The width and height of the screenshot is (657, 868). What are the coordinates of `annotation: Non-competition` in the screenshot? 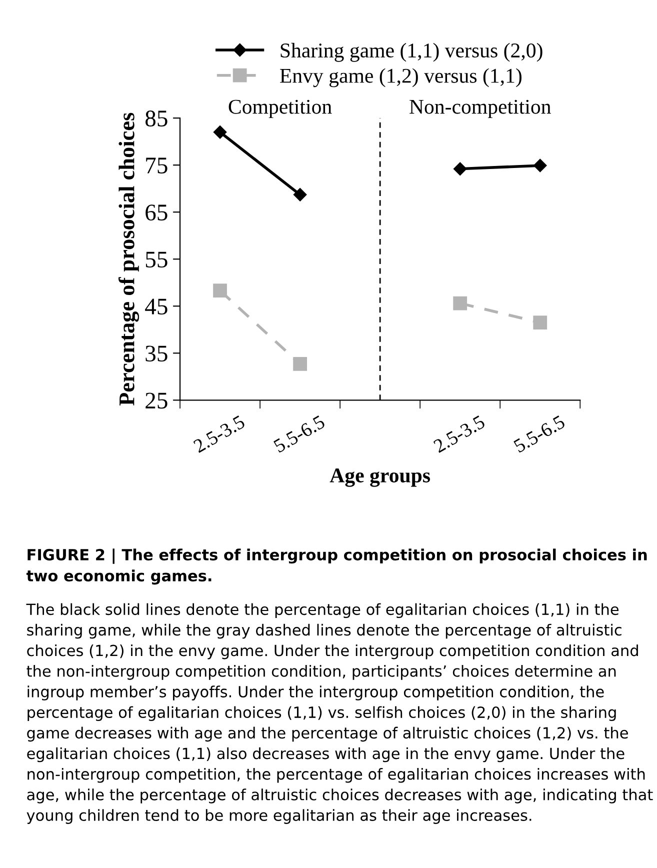 It's located at (480, 109).